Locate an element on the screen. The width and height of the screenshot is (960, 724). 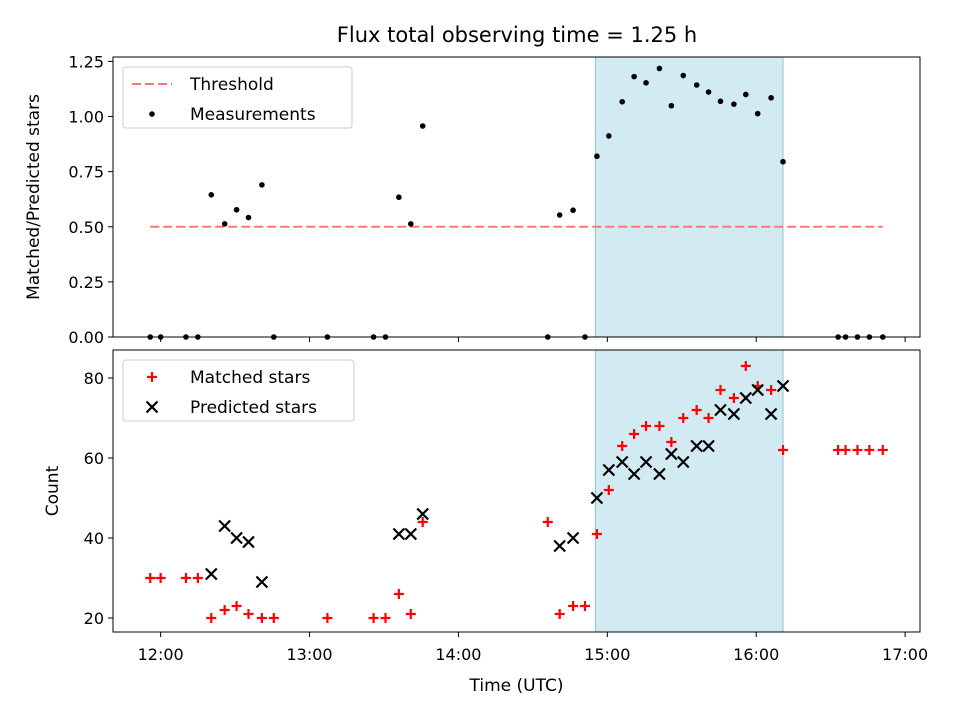
y-tick-label: 1.25 is located at coordinates (86, 61).